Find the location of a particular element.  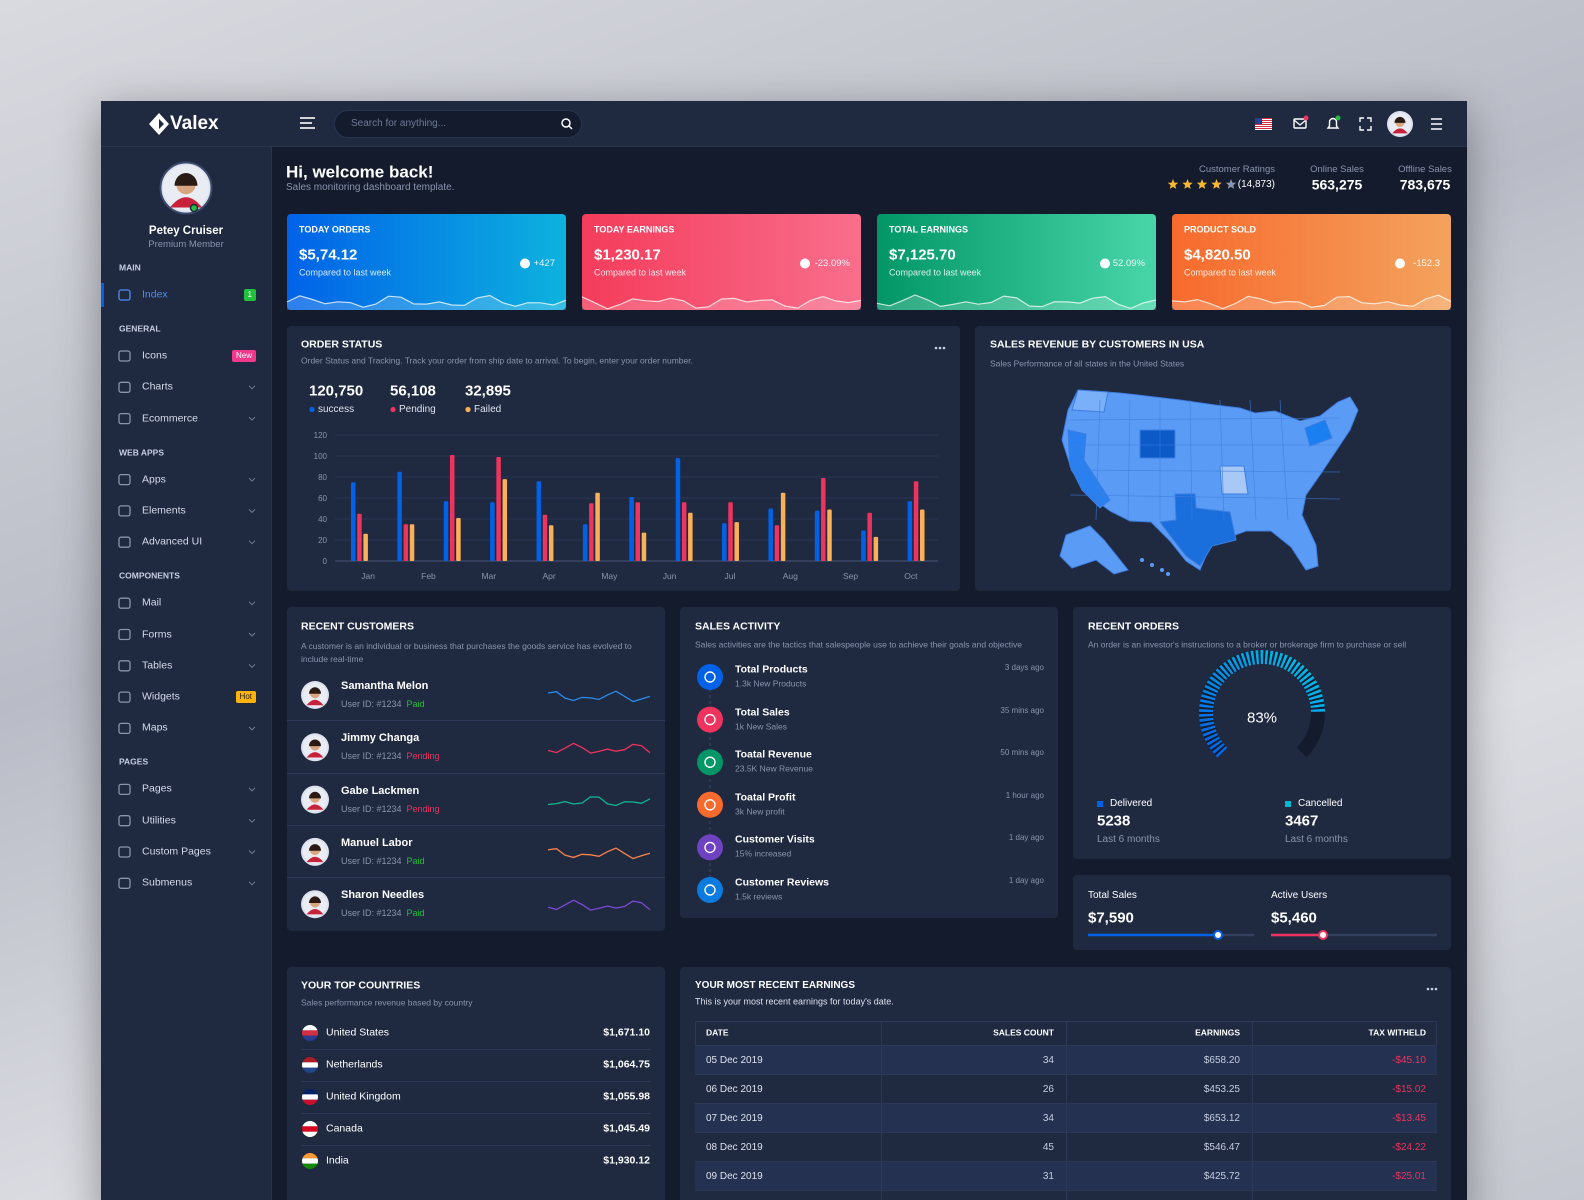

activity-title: Toatal Profit is located at coordinates (765, 797).